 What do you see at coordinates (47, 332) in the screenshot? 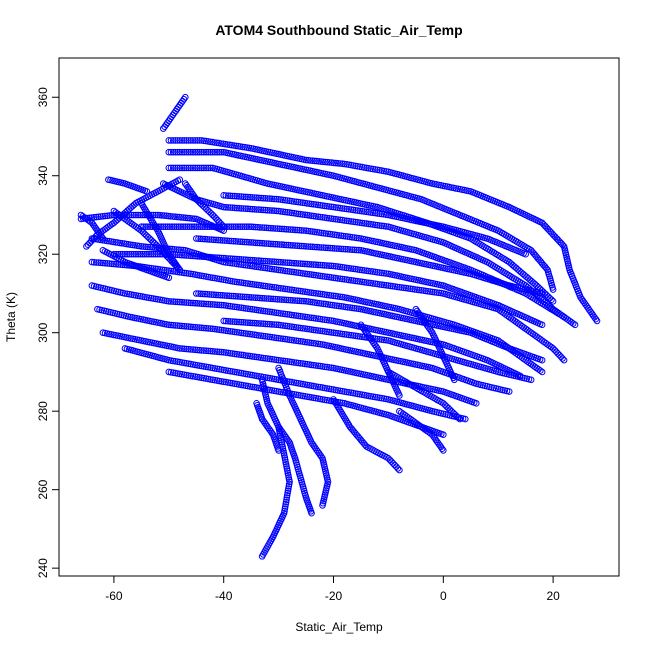
I see `y-axis: 240 260 280 300 320 340 360` at bounding box center [47, 332].